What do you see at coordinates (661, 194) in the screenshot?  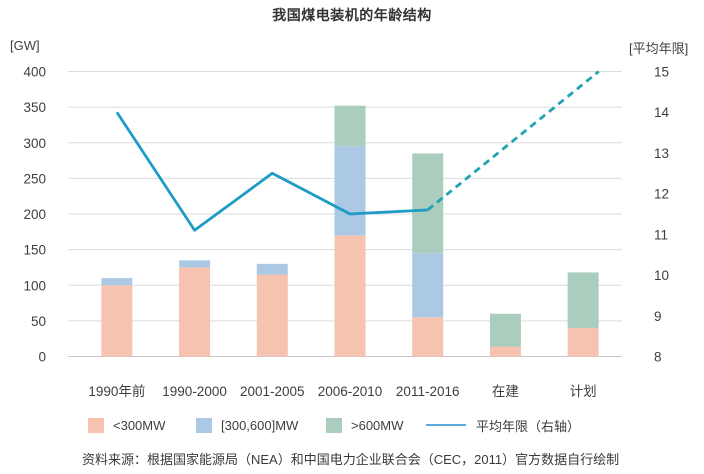 I see `right-tick-label: 12` at bounding box center [661, 194].